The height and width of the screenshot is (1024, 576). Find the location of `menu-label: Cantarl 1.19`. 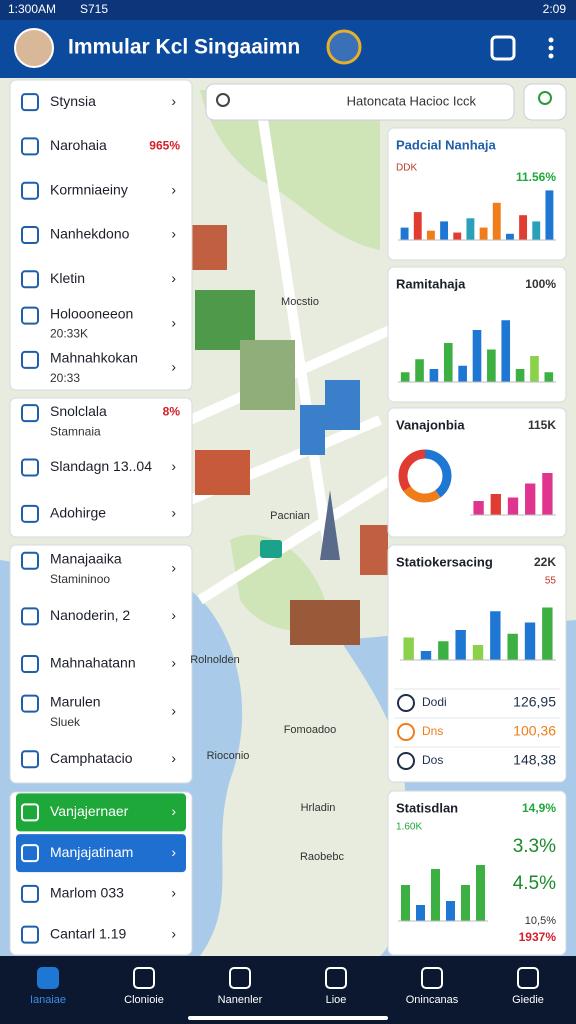

menu-label: Cantarl 1.19 is located at coordinates (88, 933).